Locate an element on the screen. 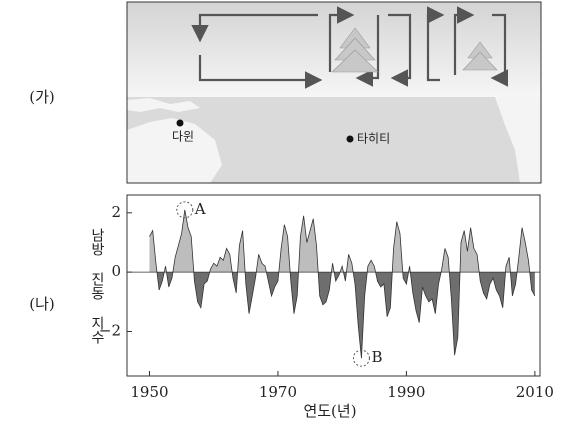 This screenshot has height=426, width=566. y-tick-label: 0 is located at coordinates (116, 271).